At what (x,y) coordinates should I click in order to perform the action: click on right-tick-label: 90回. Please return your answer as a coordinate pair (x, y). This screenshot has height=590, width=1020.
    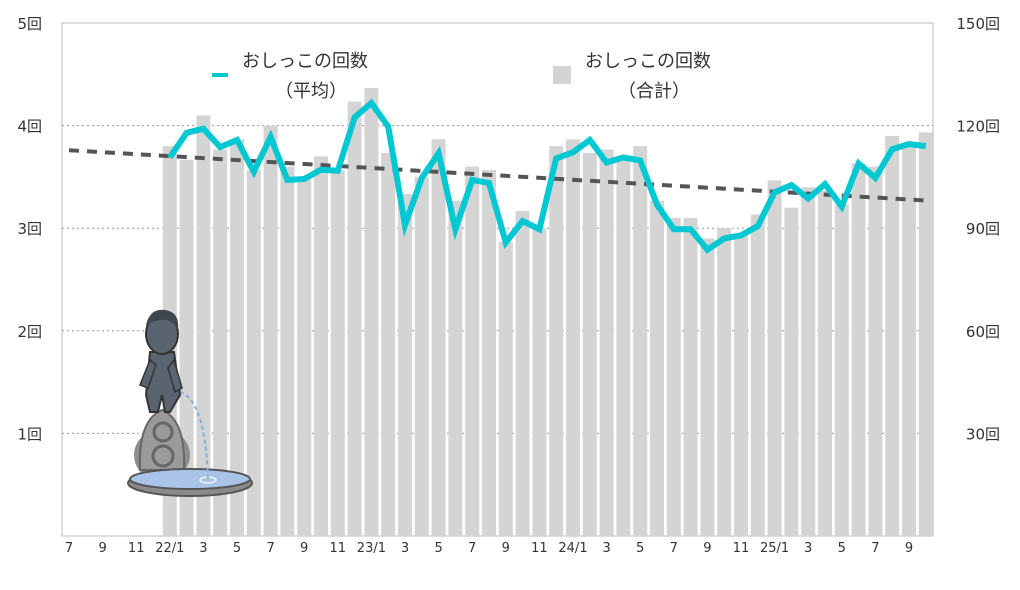
    Looking at the image, I should click on (983, 229).